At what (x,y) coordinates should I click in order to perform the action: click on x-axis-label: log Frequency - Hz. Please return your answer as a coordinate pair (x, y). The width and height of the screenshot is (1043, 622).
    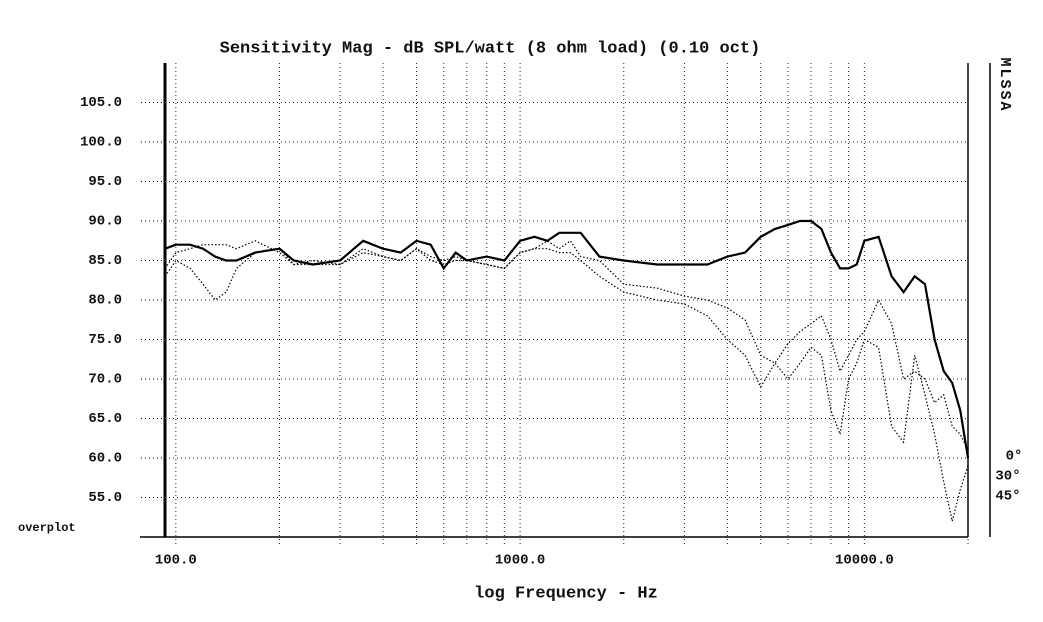
    Looking at the image, I should click on (566, 593).